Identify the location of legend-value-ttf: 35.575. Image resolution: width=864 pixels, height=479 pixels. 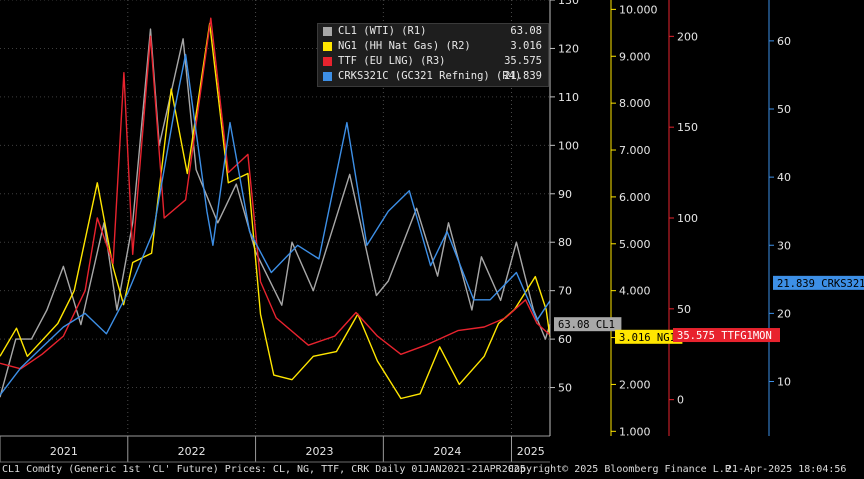
(523, 61).